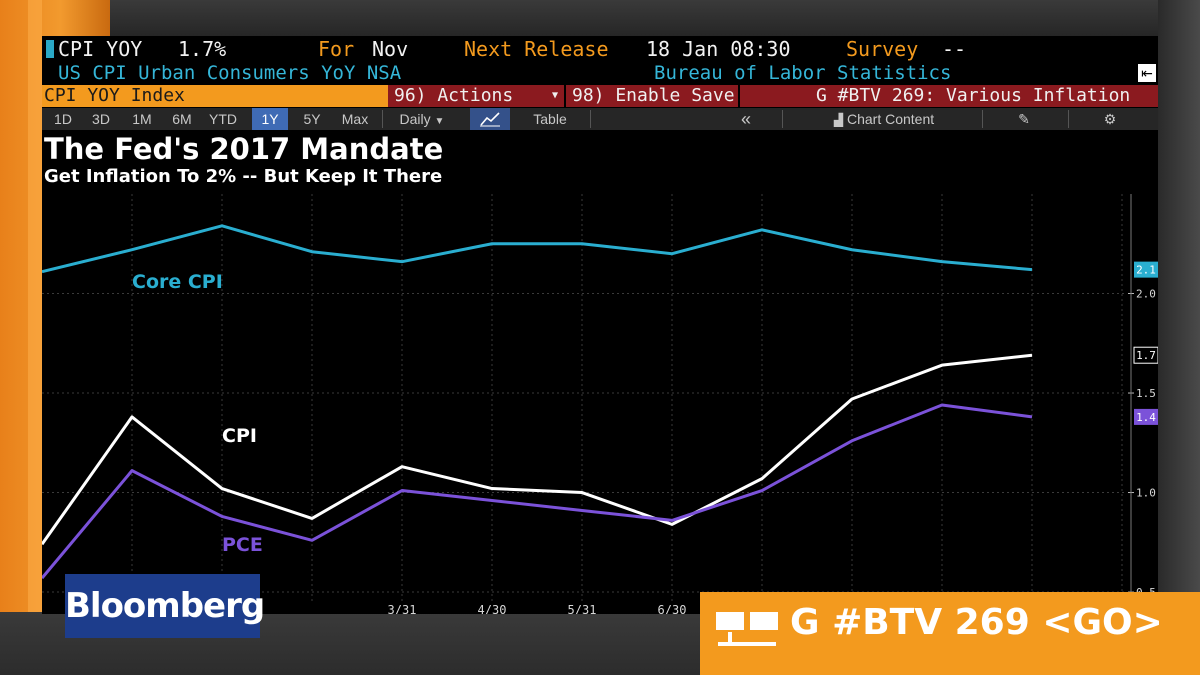 The height and width of the screenshot is (675, 1200). Describe the element at coordinates (35, 337) in the screenshot. I see `studio-background-strip` at that location.